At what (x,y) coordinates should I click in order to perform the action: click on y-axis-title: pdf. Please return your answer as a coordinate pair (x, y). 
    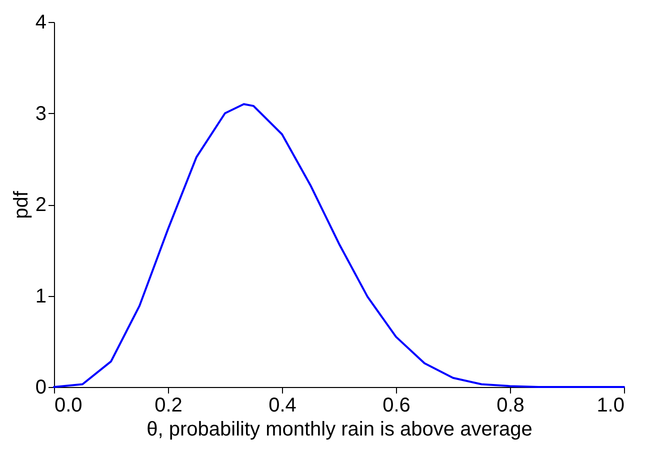
    Looking at the image, I should click on (21, 204).